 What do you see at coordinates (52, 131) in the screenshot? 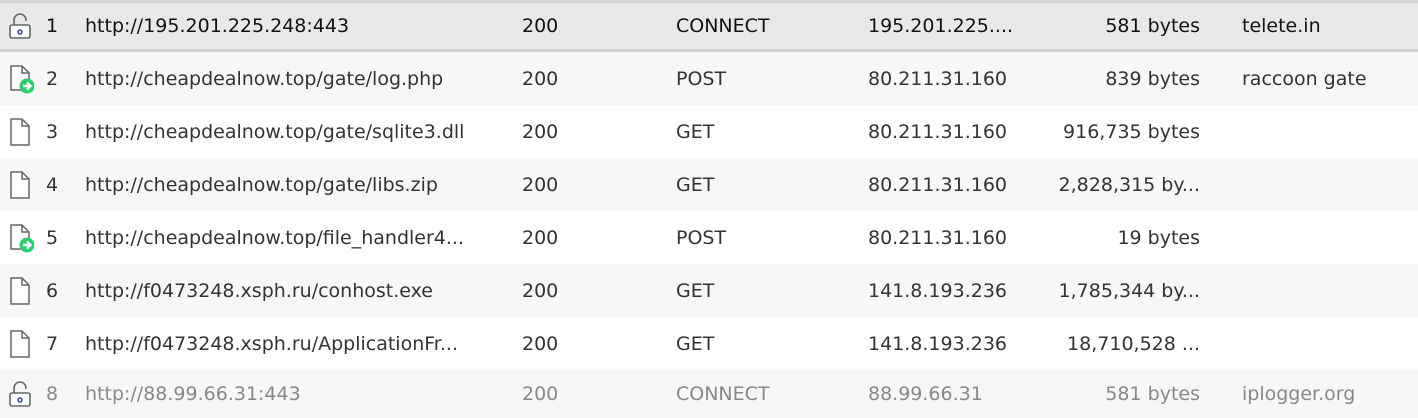
I see `row-number: 3` at bounding box center [52, 131].